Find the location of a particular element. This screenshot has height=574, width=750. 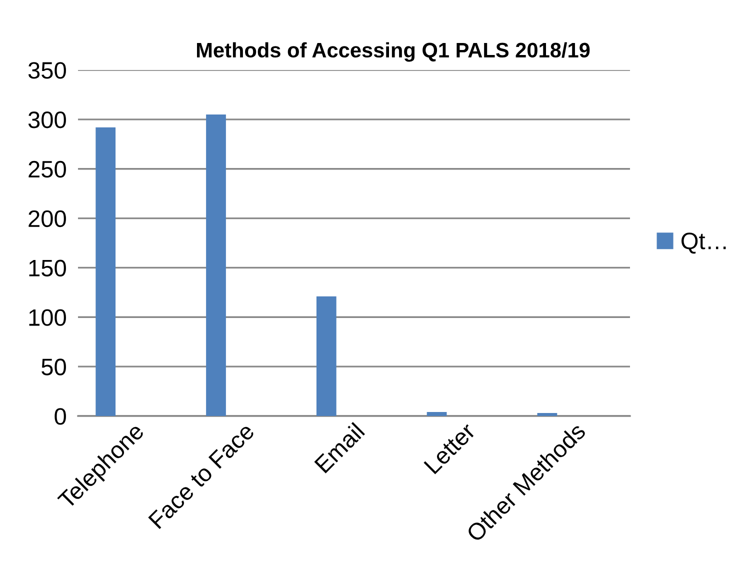

y-tick-label: 0 is located at coordinates (60, 416).